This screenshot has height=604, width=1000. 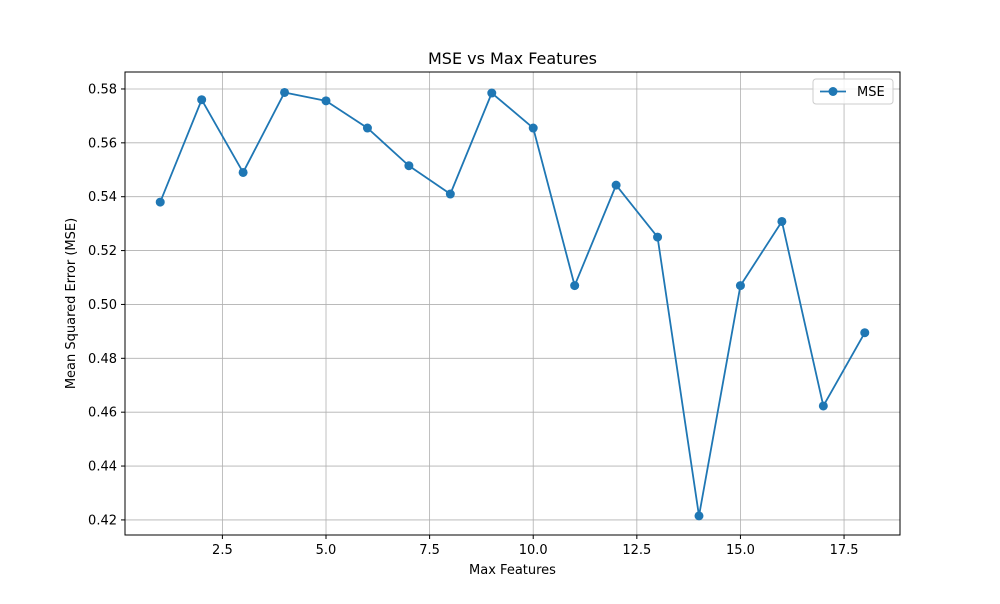 I want to click on x-tick-label: 2.5, so click(x=222, y=550).